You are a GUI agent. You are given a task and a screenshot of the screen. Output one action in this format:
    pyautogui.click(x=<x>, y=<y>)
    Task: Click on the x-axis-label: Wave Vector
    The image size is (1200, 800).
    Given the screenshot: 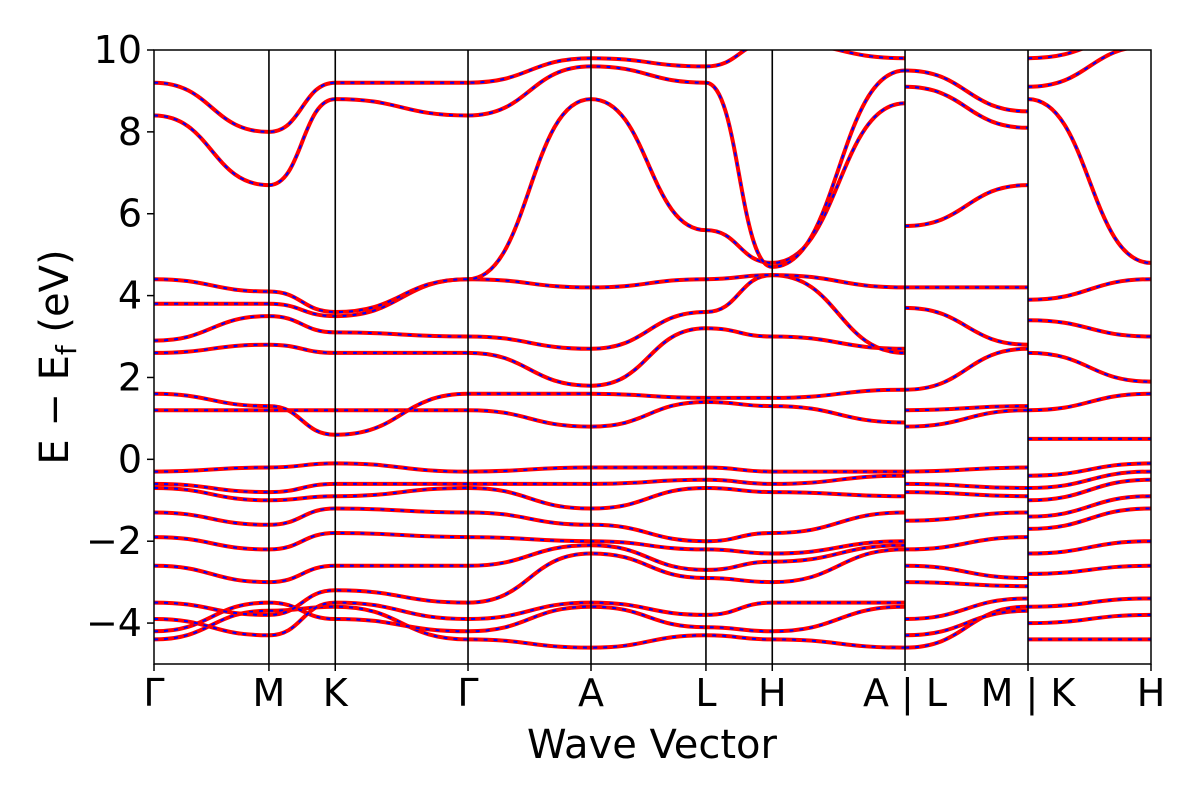 What is the action you would take?
    pyautogui.click(x=652, y=745)
    